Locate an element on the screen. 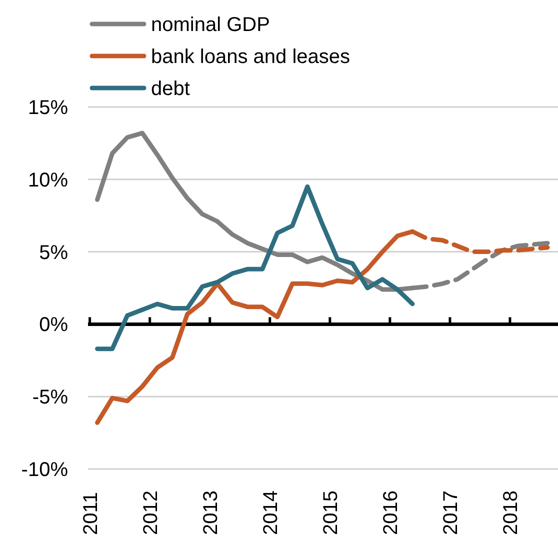 The height and width of the screenshot is (538, 558). y-tick-label: 0% is located at coordinates (53, 325).